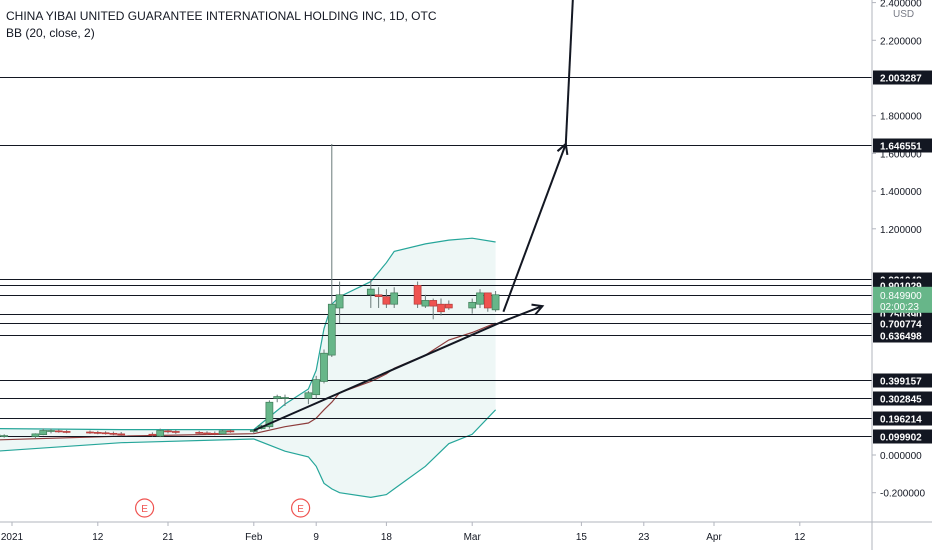 The width and height of the screenshot is (932, 555). I want to click on indicator-label: BB (20, close, 2), so click(50, 33).